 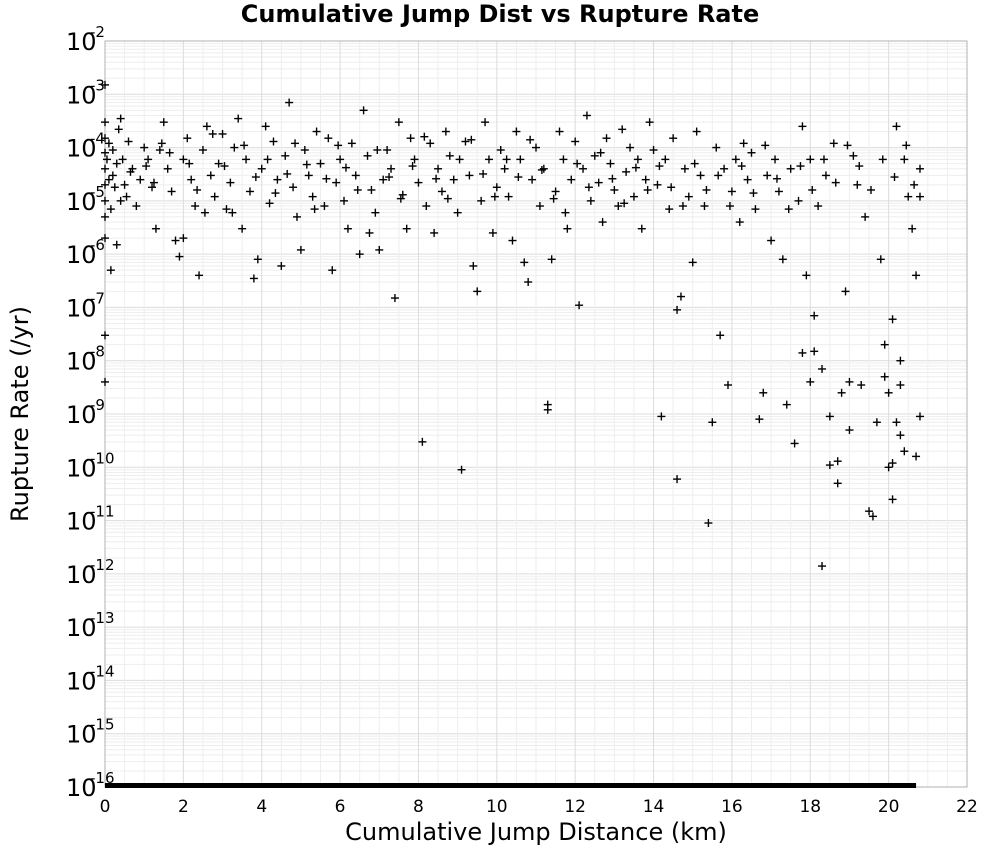 What do you see at coordinates (810, 807) in the screenshot?
I see `x-tick-label: 18` at bounding box center [810, 807].